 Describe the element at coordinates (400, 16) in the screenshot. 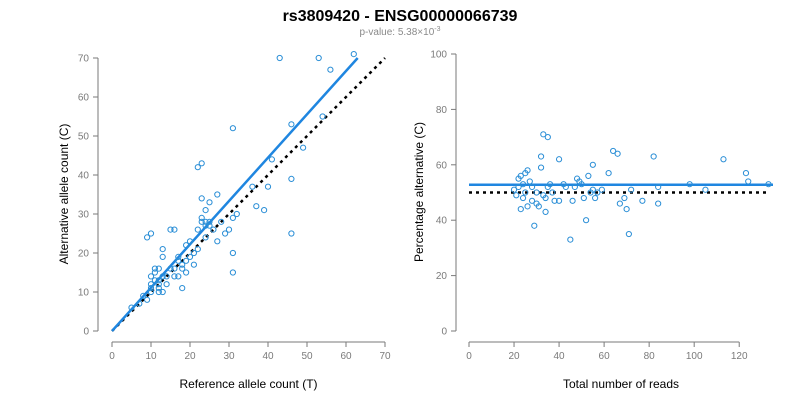

I see `chart-title: rs3809420 - ENSG00000066739` at that location.